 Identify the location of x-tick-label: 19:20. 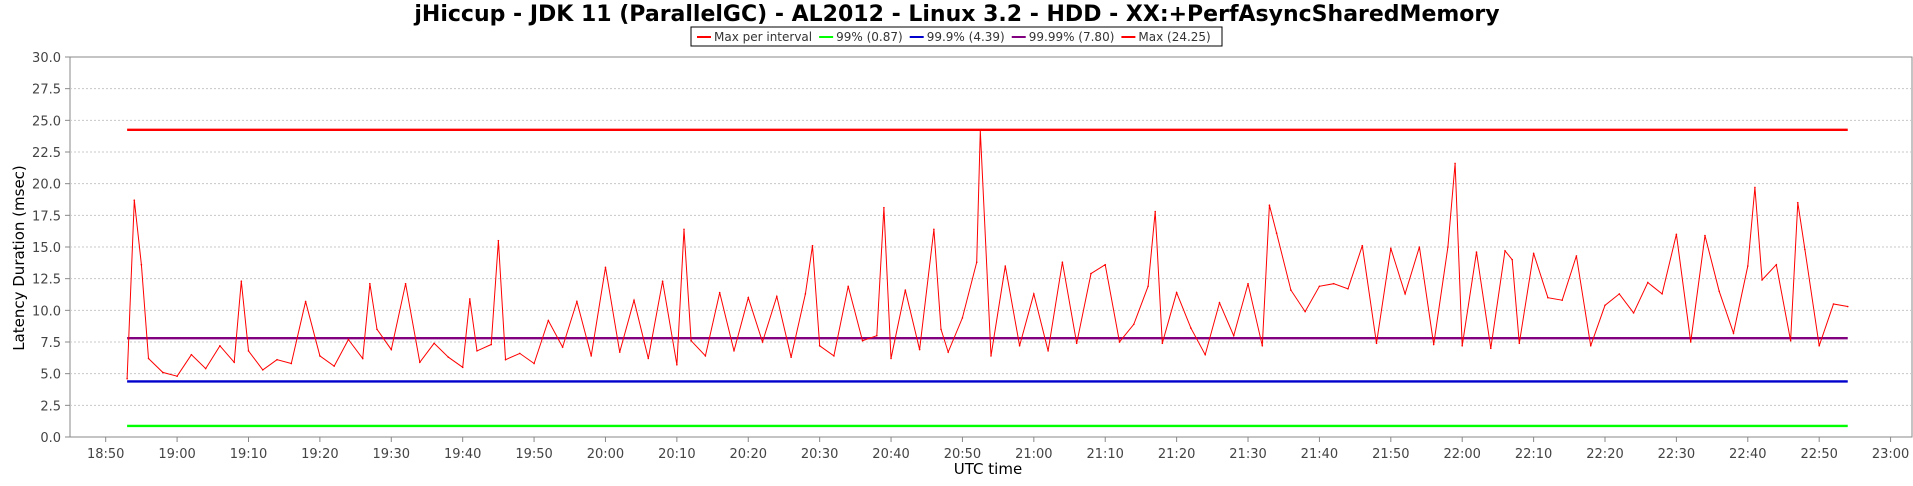
(319, 454).